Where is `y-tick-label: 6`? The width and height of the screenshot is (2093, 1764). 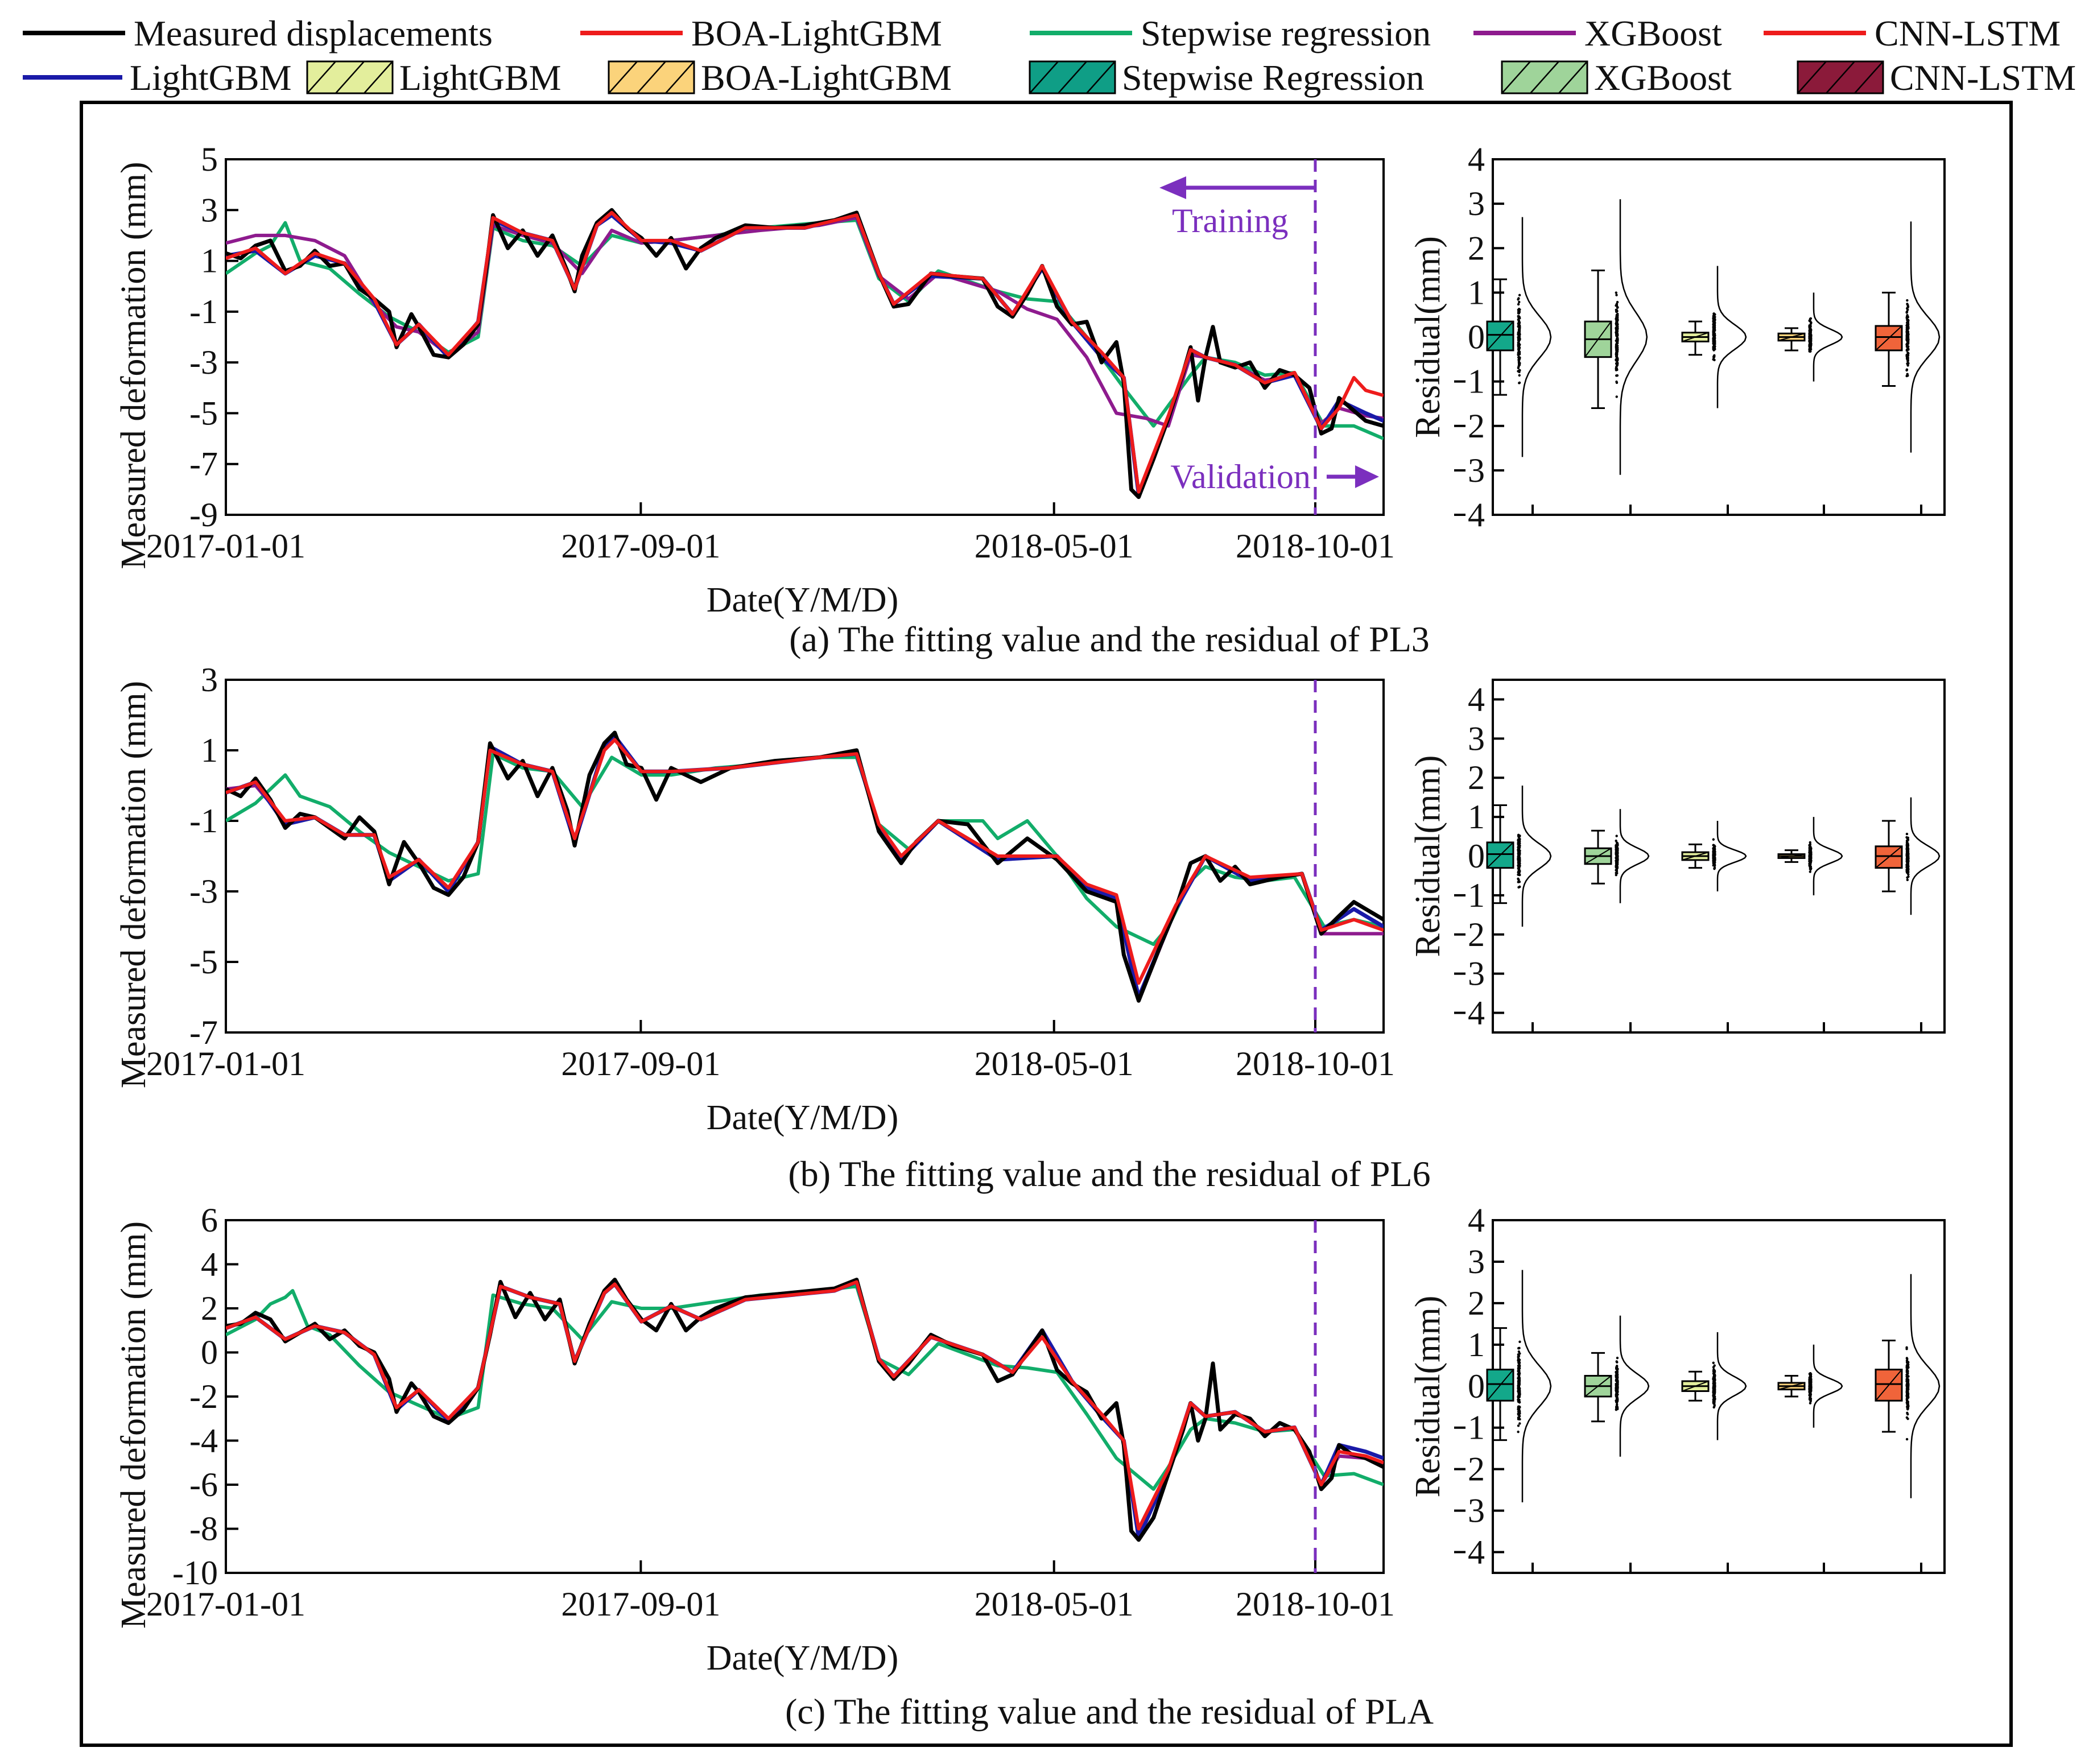 y-tick-label: 6 is located at coordinates (210, 1220).